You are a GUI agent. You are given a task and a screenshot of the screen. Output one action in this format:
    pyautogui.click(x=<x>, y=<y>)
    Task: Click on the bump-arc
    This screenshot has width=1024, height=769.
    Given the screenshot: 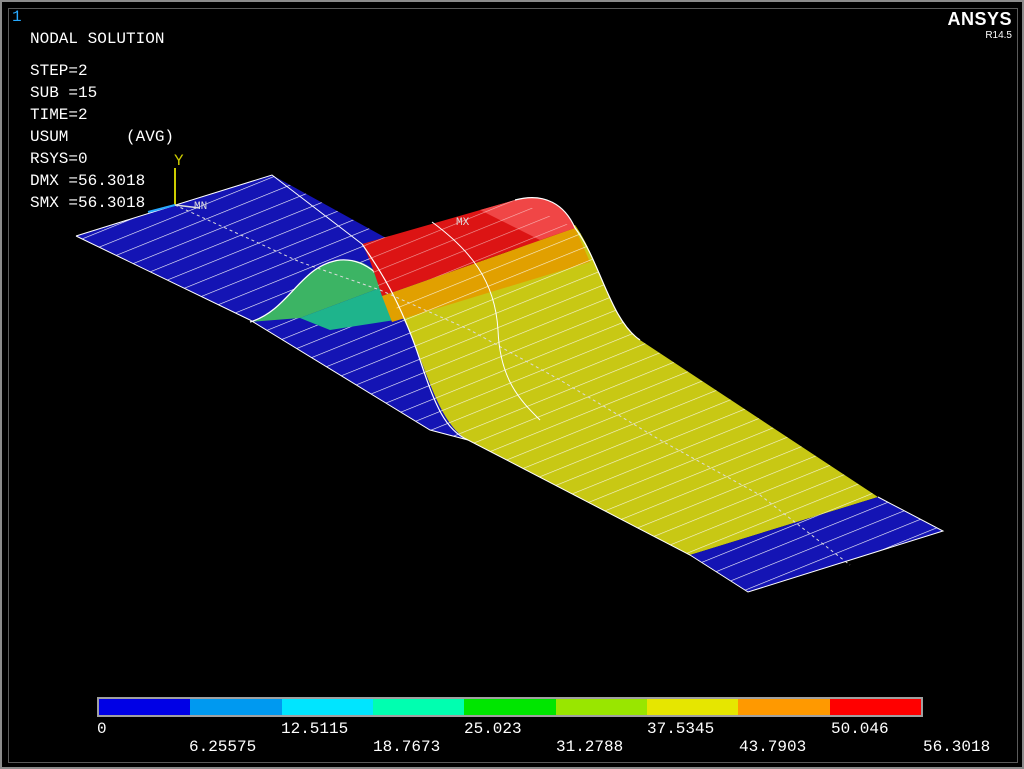 What is the action you would take?
    pyautogui.click(x=486, y=321)
    